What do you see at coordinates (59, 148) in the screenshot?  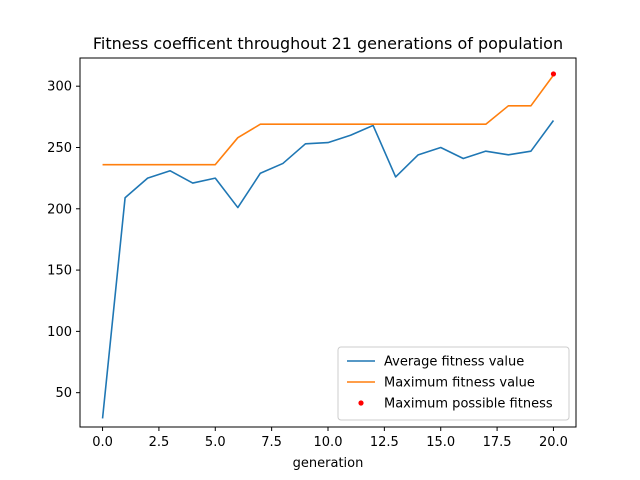 I see `y-tick-label: 250` at bounding box center [59, 148].